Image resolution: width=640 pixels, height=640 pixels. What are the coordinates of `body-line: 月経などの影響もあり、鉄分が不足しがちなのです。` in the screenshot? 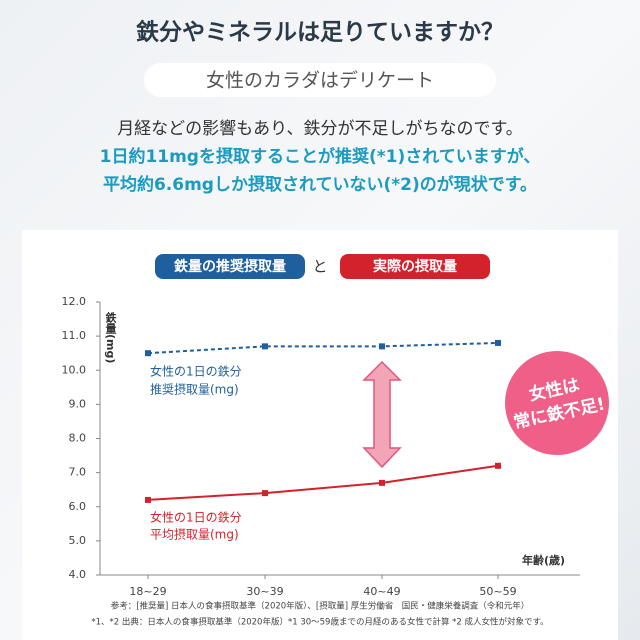 It's located at (320, 129).